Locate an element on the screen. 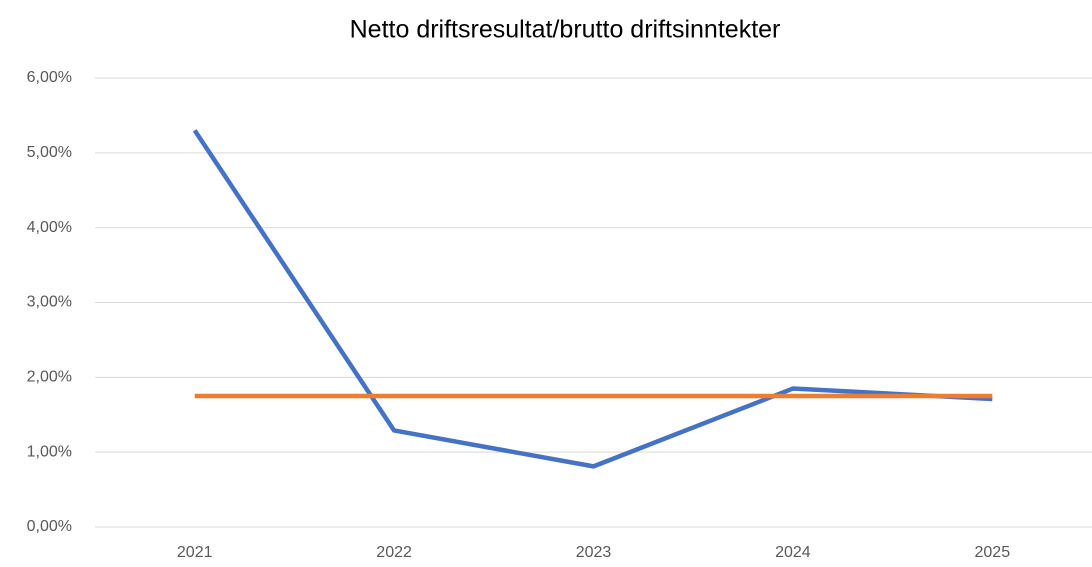 The image size is (1092, 567). y-tick-label: 3,00% is located at coordinates (49, 302).